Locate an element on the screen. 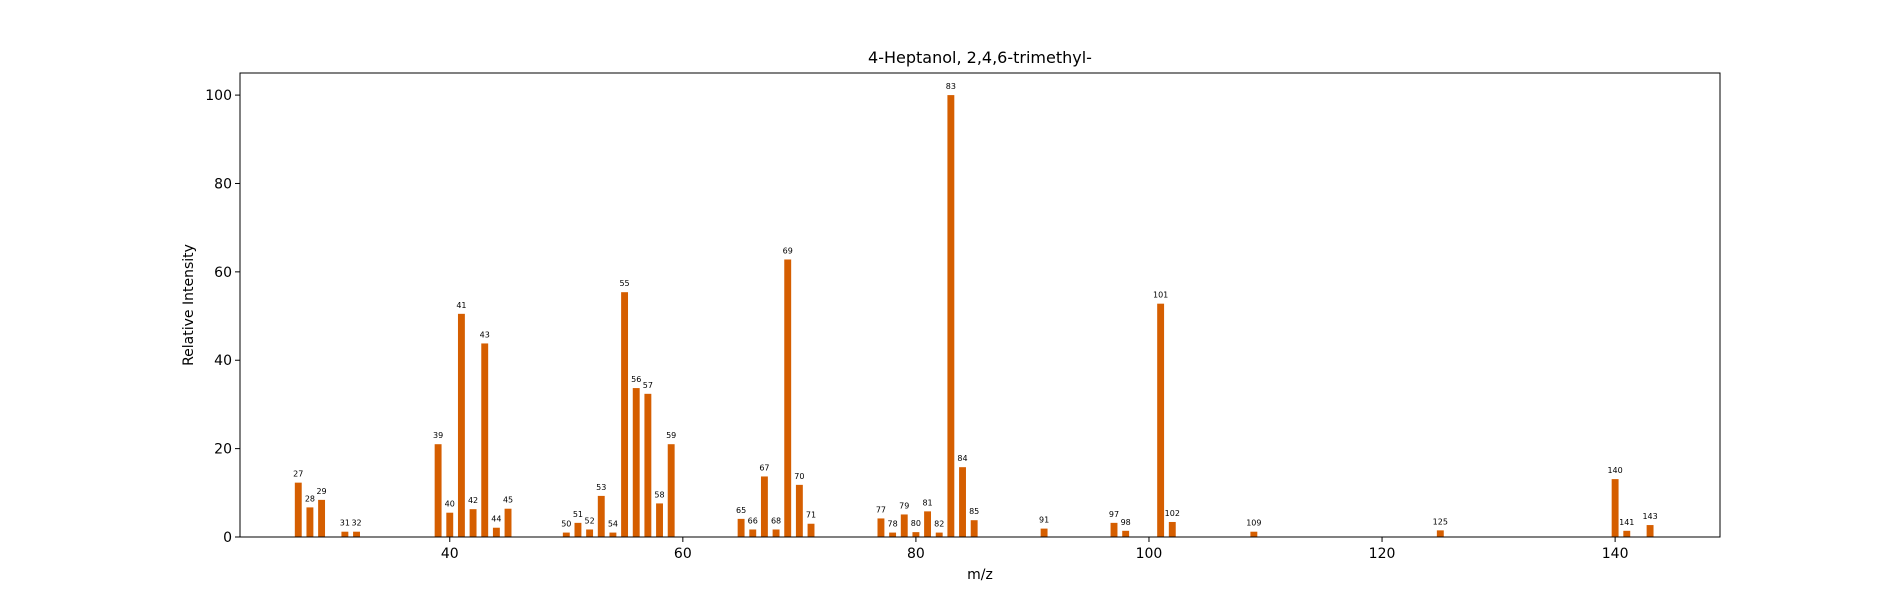 Image resolution: width=1900 pixels, height=600 pixels. bar-label: 39 is located at coordinates (438, 435).